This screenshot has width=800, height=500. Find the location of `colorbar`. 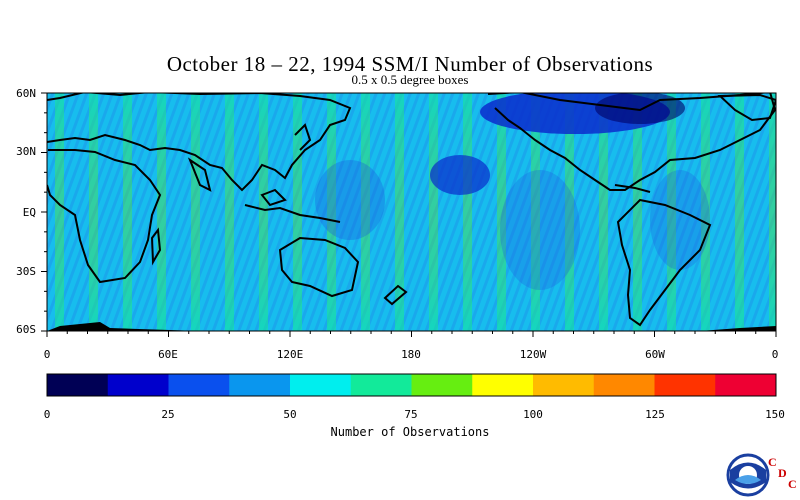

colorbar is located at coordinates (412, 385).